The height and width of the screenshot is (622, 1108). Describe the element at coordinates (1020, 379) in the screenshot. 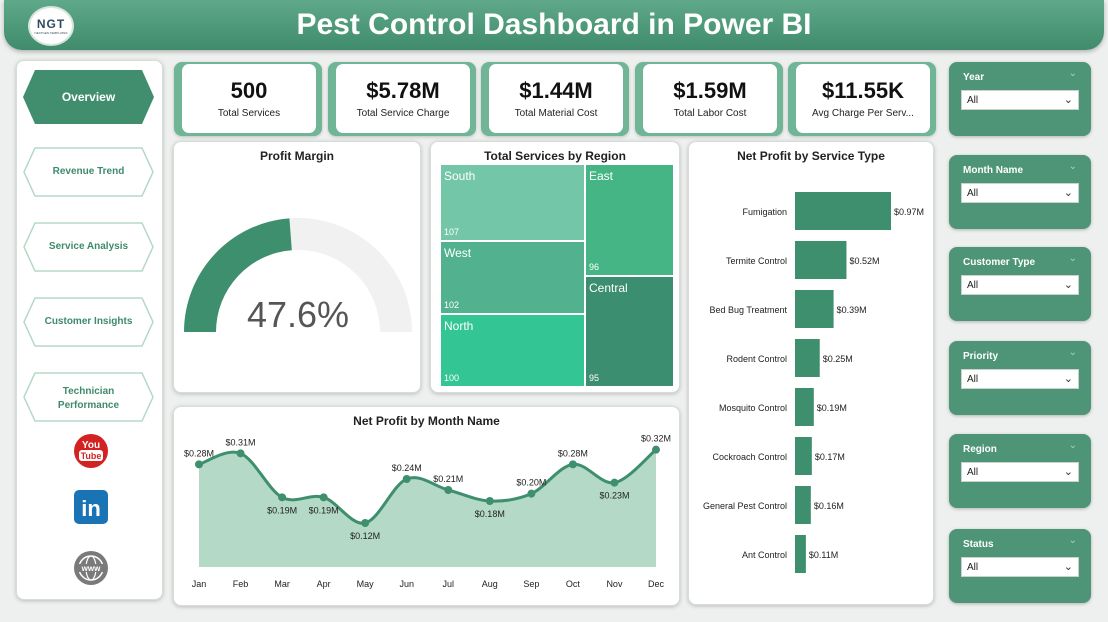

I see `priority-dropdown: All ⌄` at that location.